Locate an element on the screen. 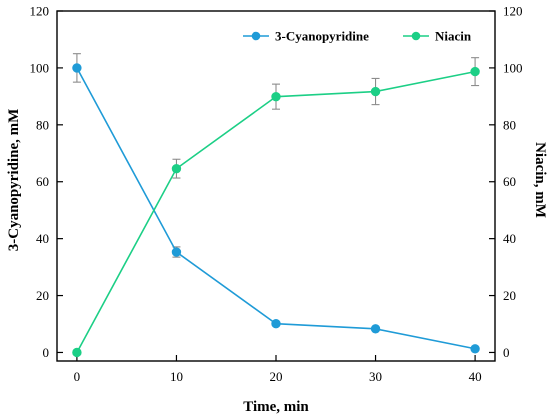  y-axis-title-left: 3-Cyanopyridine, mM is located at coordinates (14, 180).